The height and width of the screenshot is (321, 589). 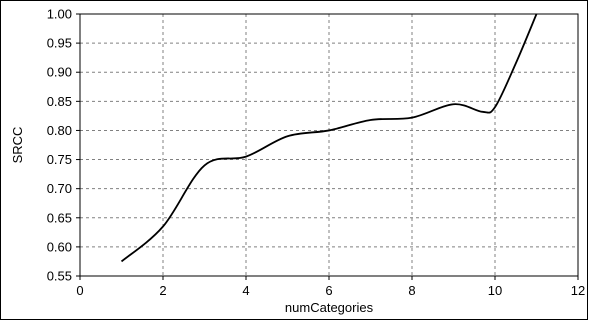 I want to click on x-tick-label: 2, so click(x=162, y=290).